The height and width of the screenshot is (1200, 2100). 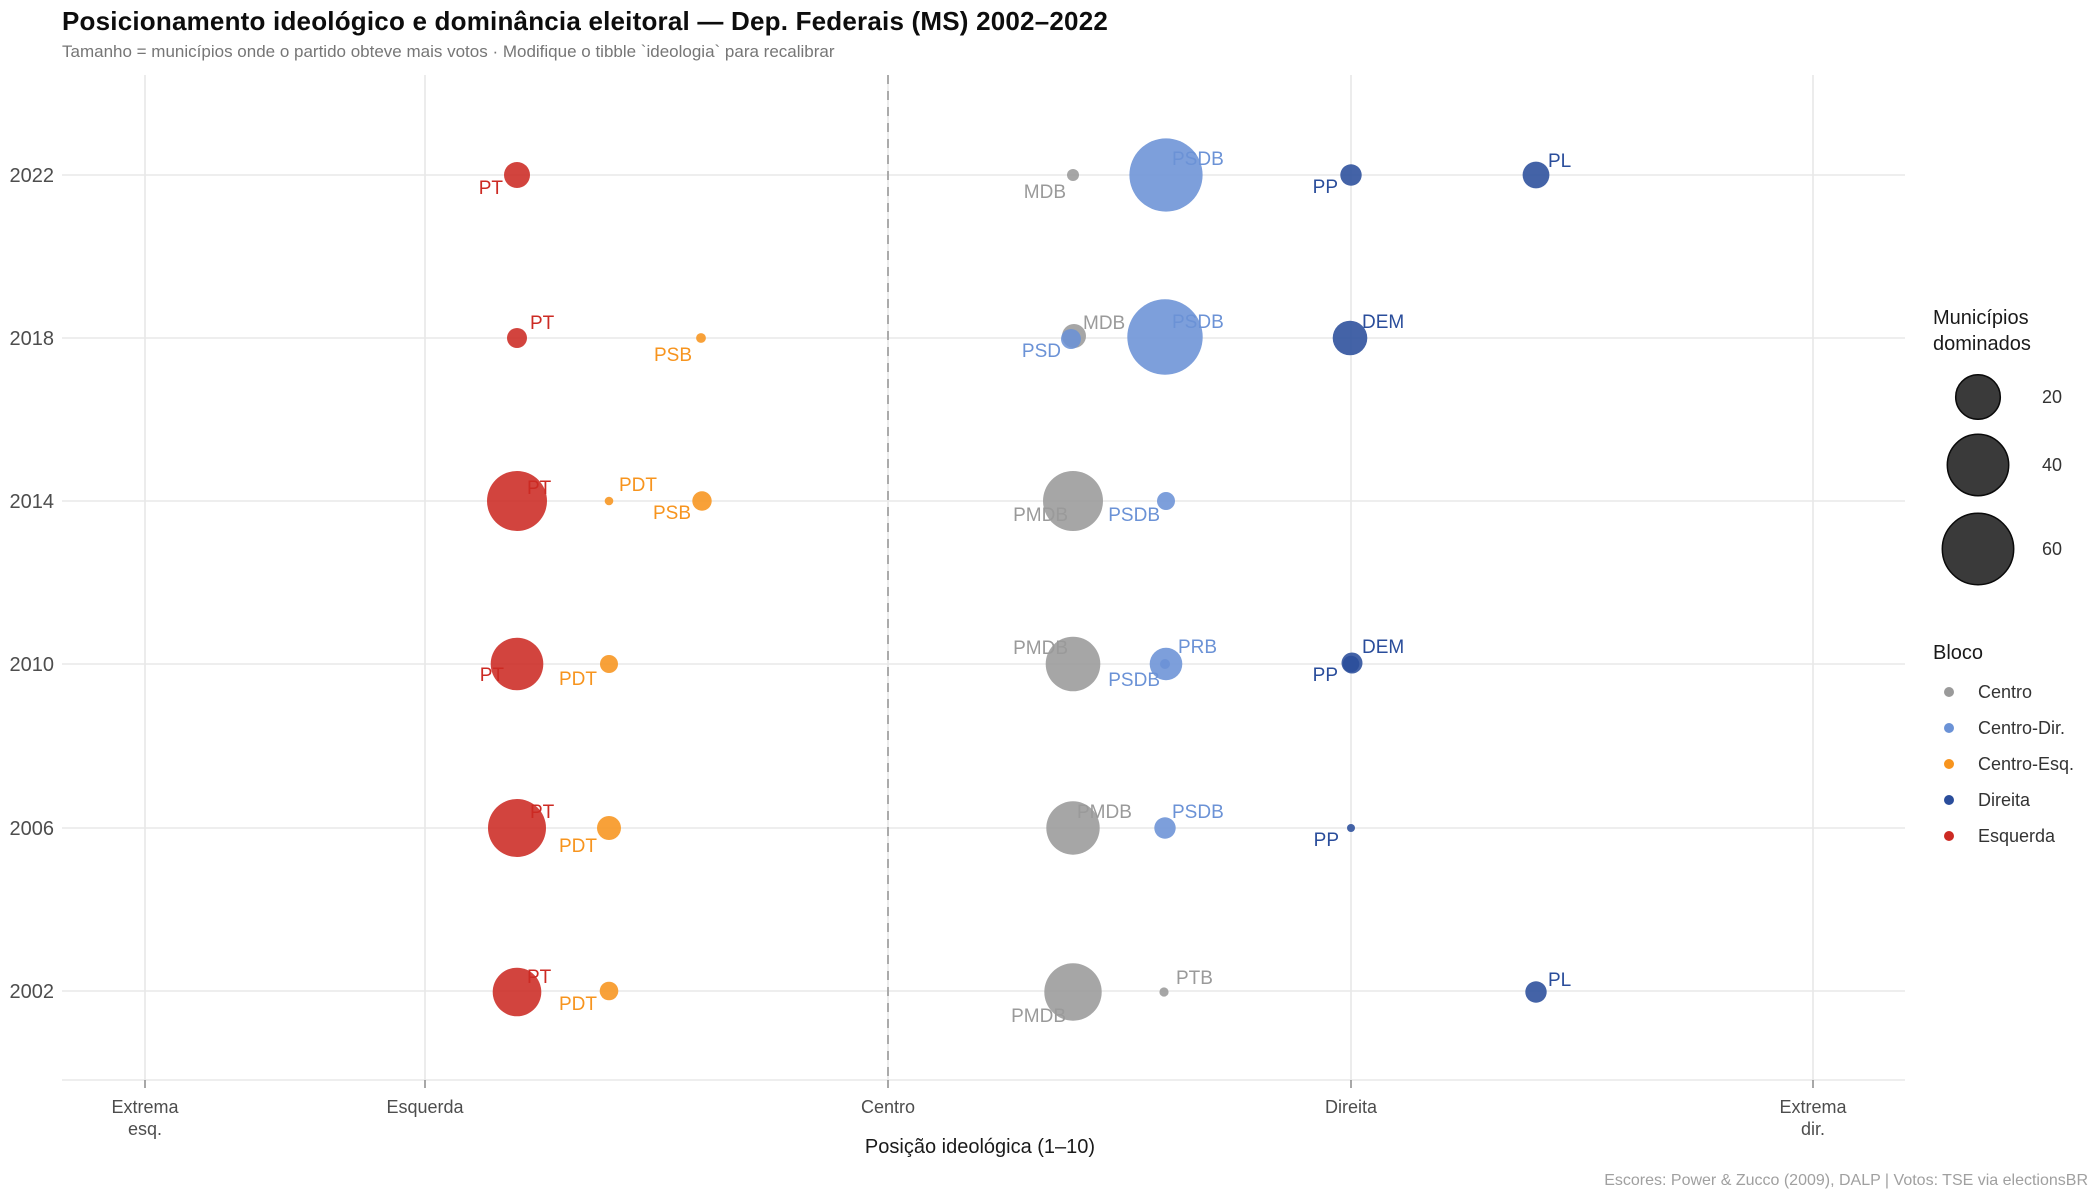 What do you see at coordinates (32, 829) in the screenshot?
I see `y-tick-label: 2006` at bounding box center [32, 829].